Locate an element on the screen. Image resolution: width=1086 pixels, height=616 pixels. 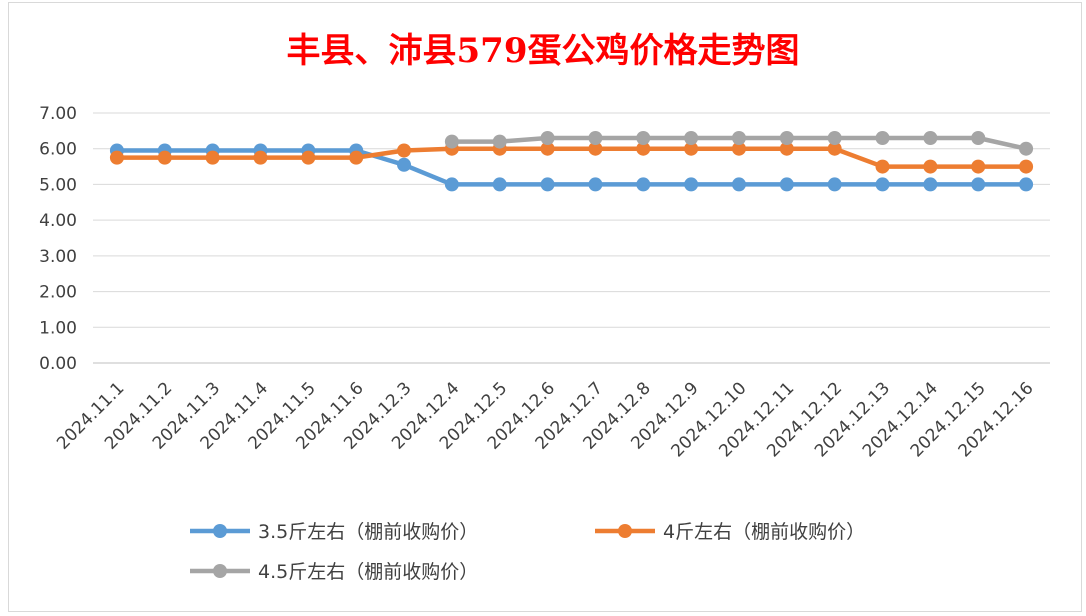
legend-label: 4斤左右（棚前收购价） is located at coordinates (764, 532).